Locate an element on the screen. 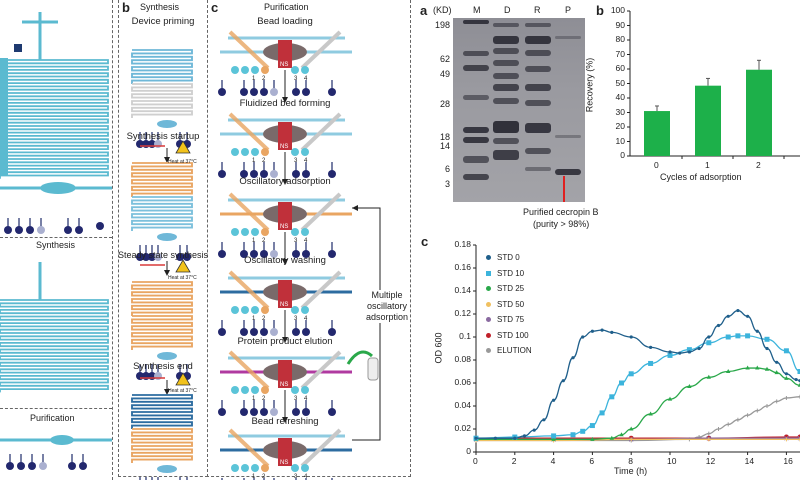 This screenshot has height=480, width=800. bar-y-tick-label: 80 is located at coordinates (620, 39).